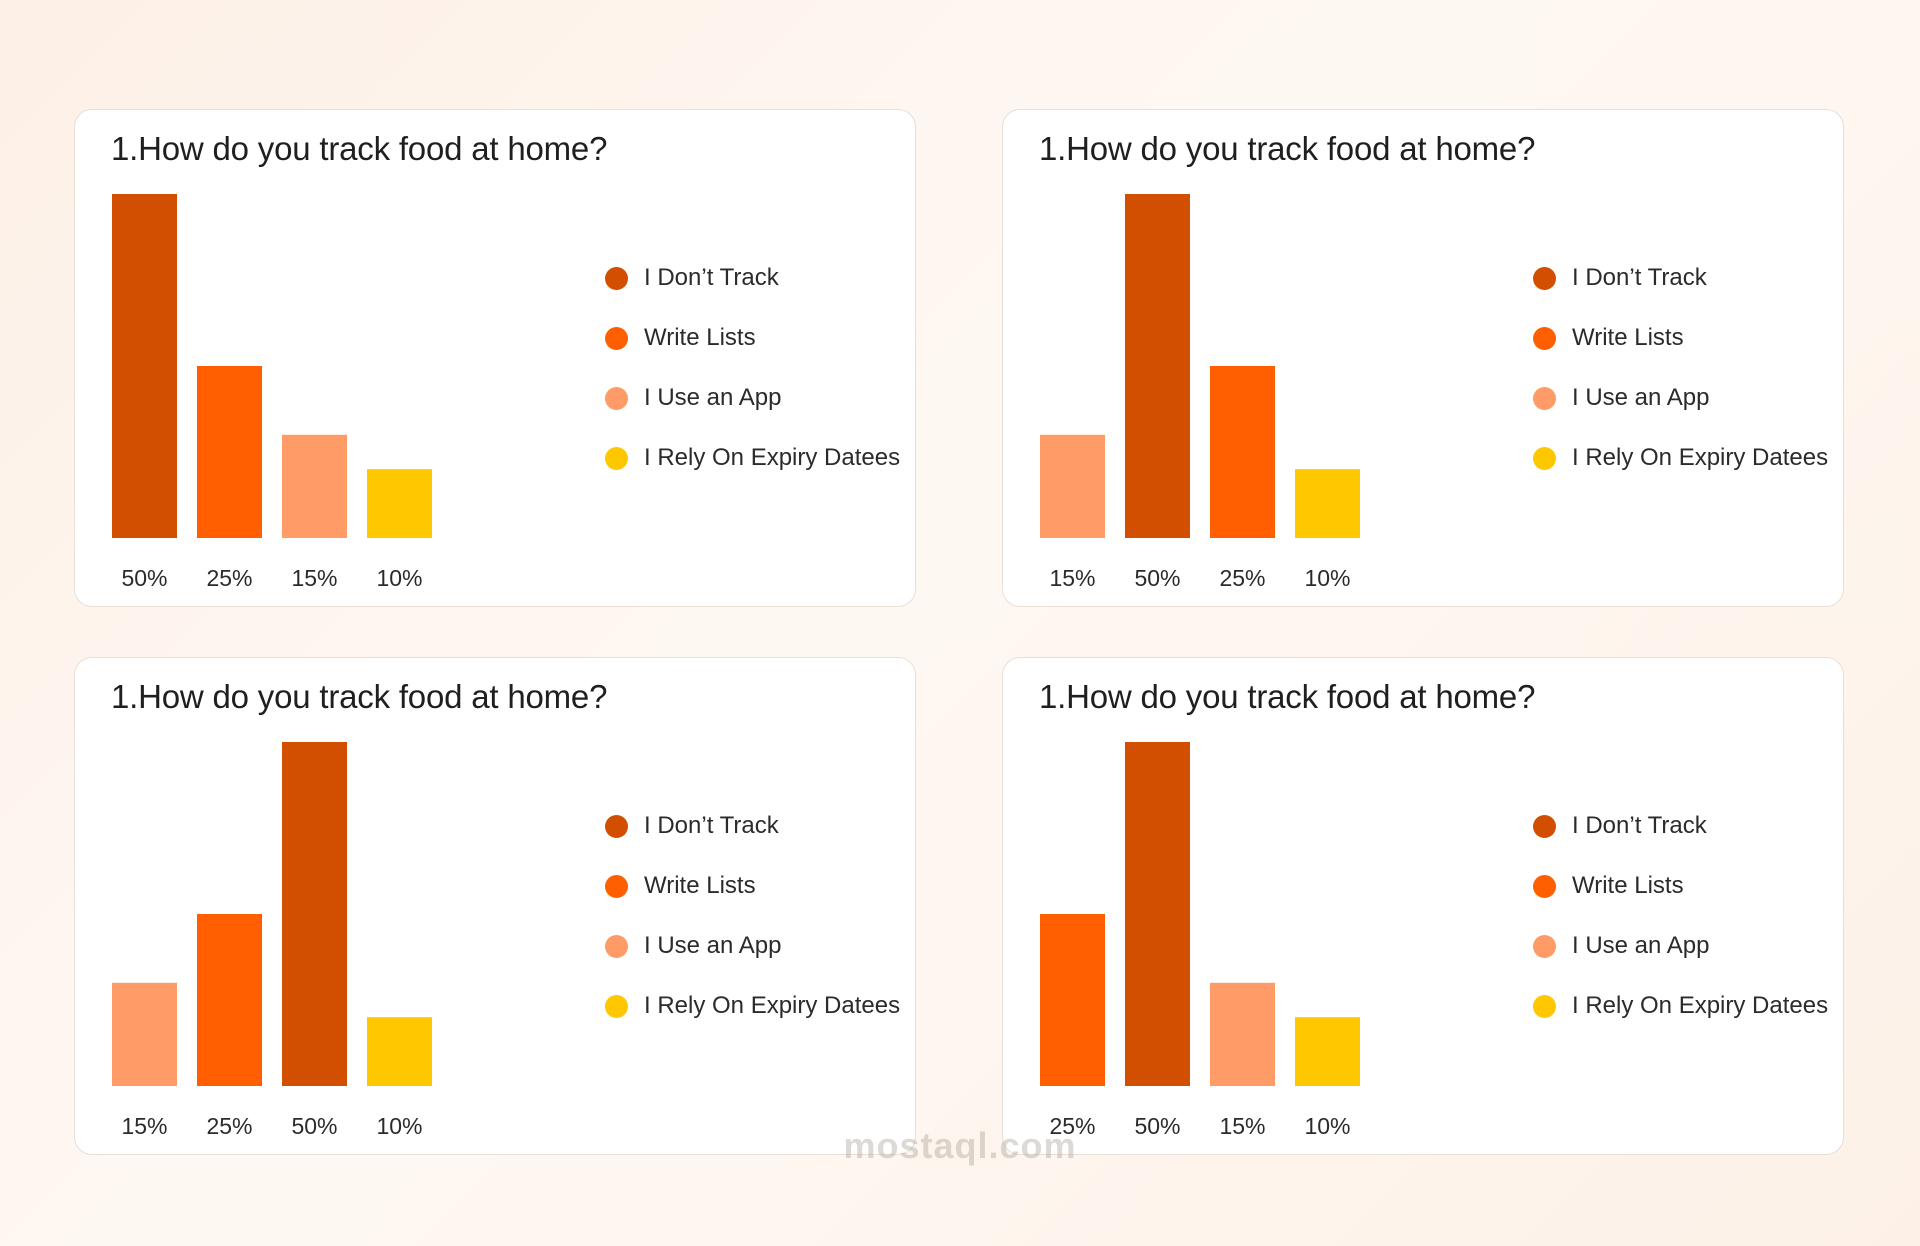 This screenshot has width=1920, height=1246. Describe the element at coordinates (1200, 392) in the screenshot. I see `bar-chart-2: 15% 50% 25% 10%` at that location.